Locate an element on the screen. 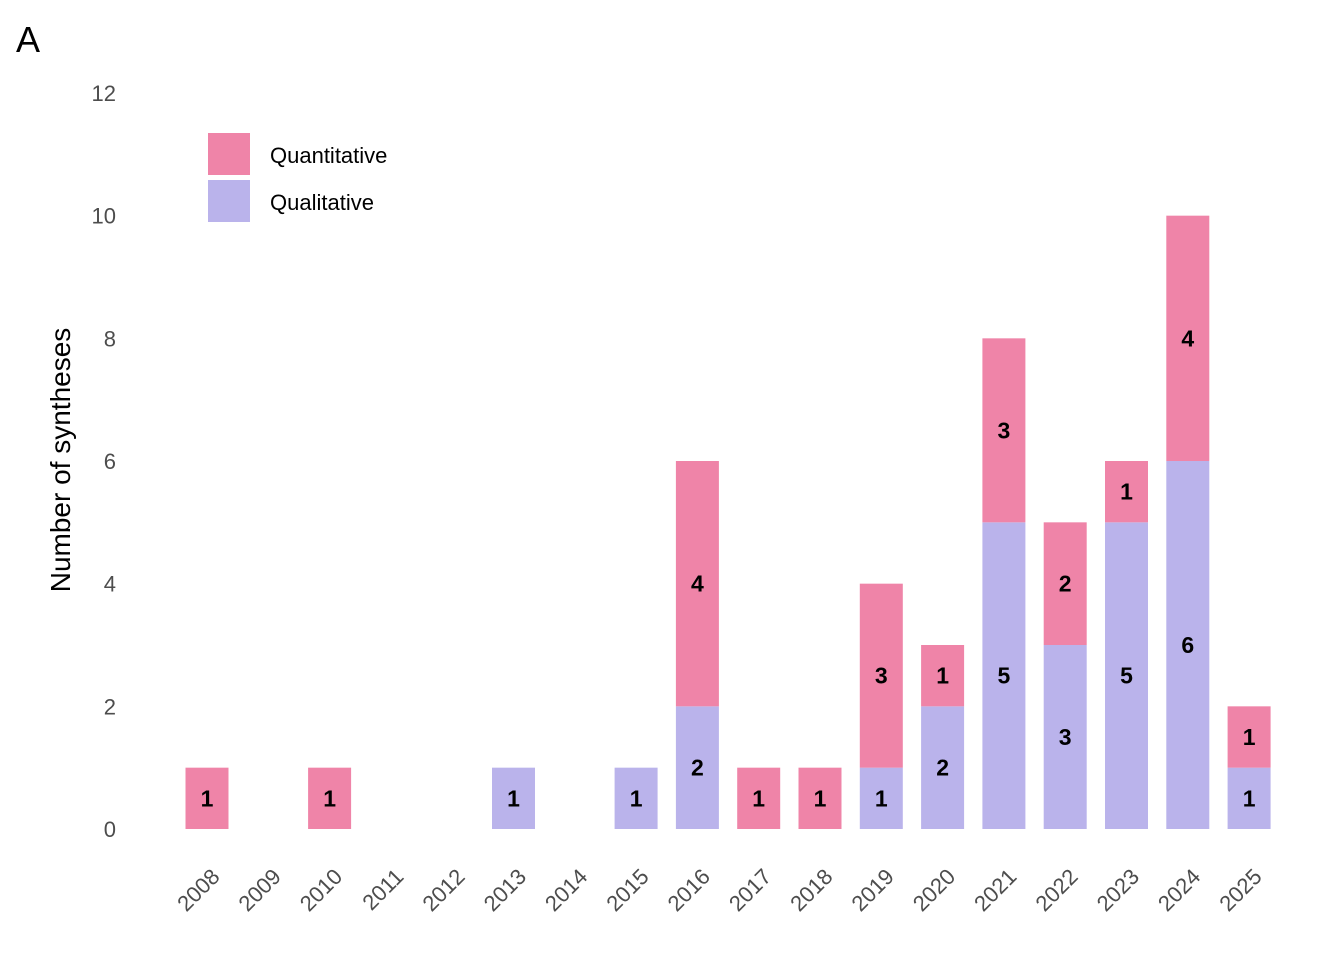 The height and width of the screenshot is (960, 1344). x-tick-label: 2022 is located at coordinates (1056, 890).